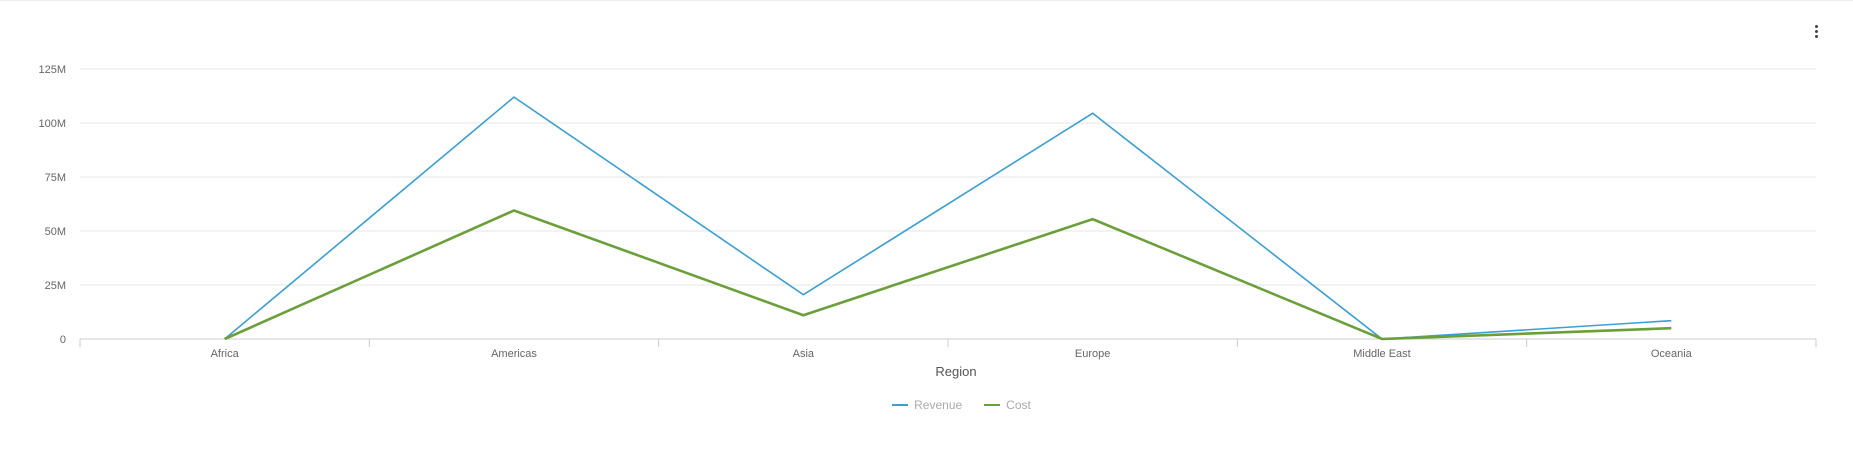 The height and width of the screenshot is (449, 1853). I want to click on x-tick-label: Americas, so click(514, 354).